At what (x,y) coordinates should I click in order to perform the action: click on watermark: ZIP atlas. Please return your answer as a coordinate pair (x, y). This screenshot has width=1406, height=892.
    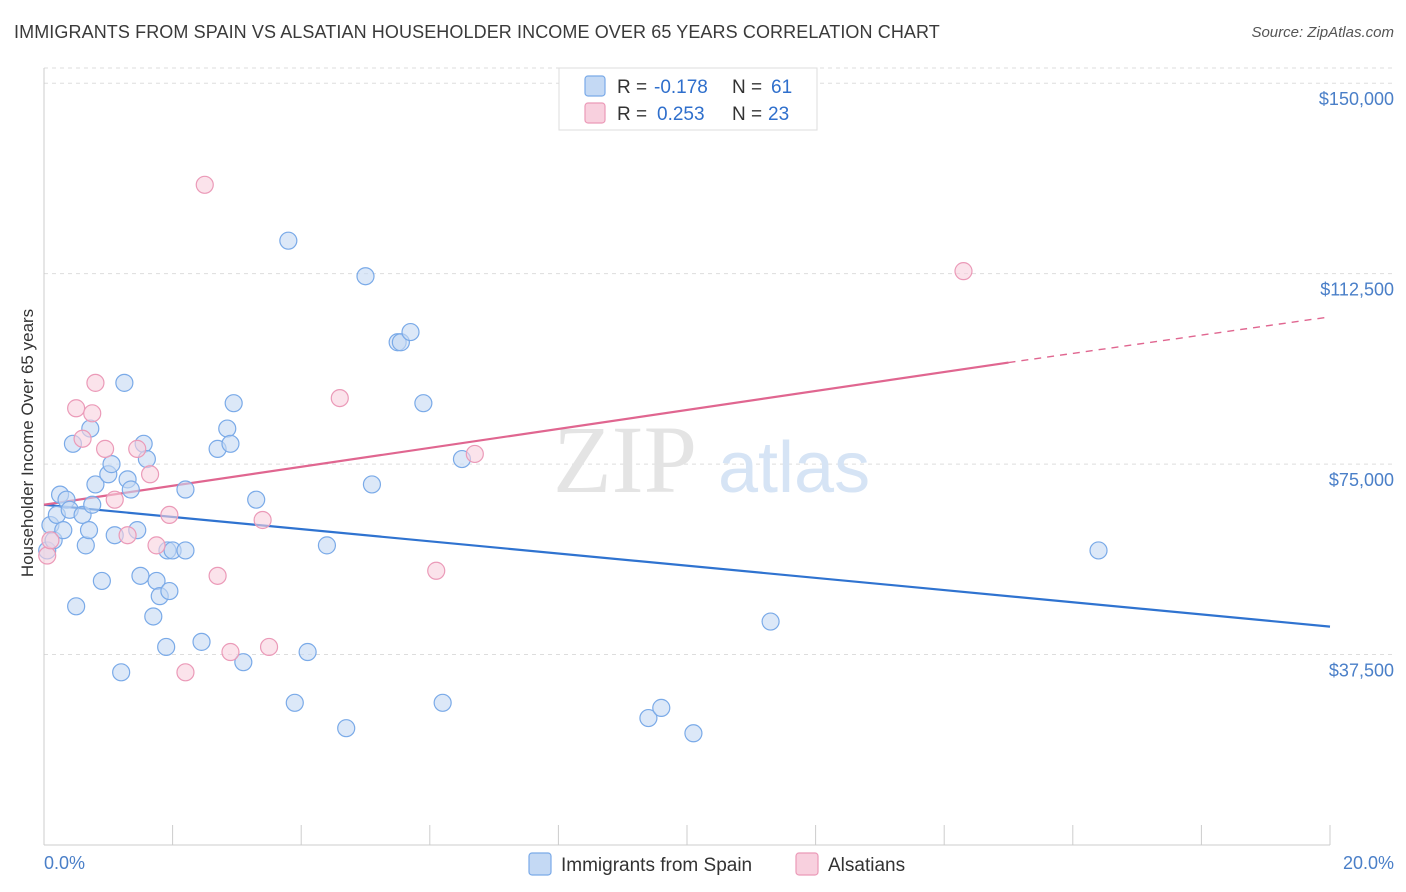
    Looking at the image, I should click on (711, 459).